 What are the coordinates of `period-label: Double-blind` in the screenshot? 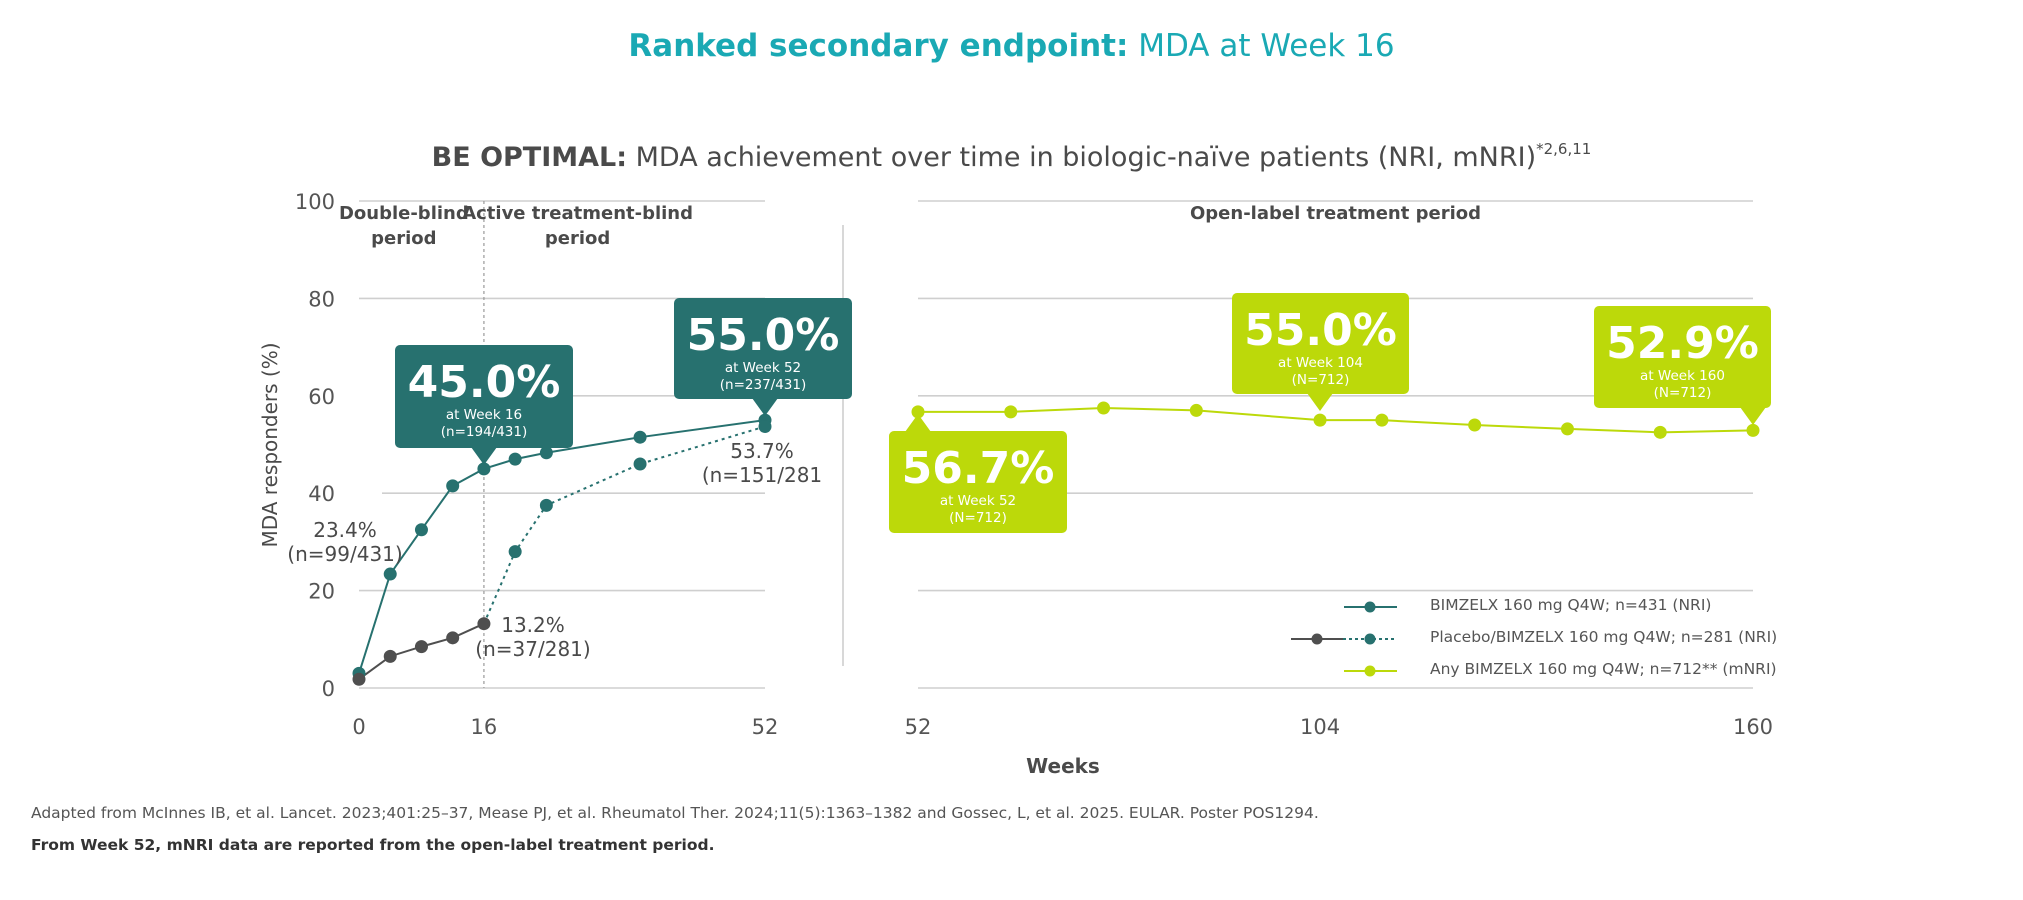 It's located at (404, 213).